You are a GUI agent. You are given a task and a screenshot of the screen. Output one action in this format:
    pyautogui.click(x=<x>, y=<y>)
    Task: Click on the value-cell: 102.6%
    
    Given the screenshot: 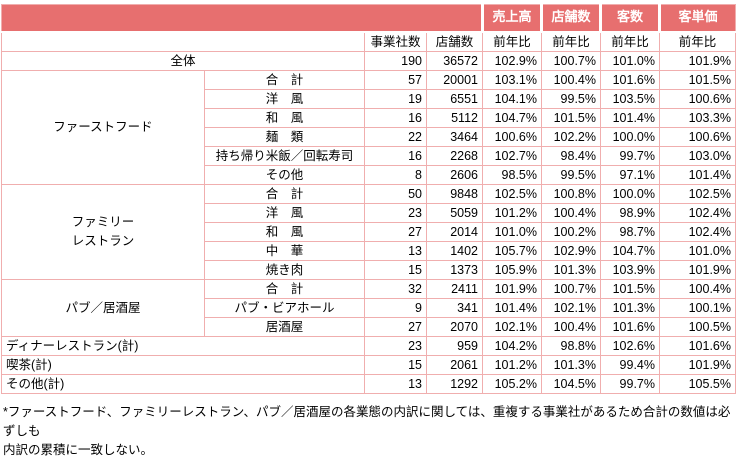 What is the action you would take?
    pyautogui.click(x=630, y=346)
    